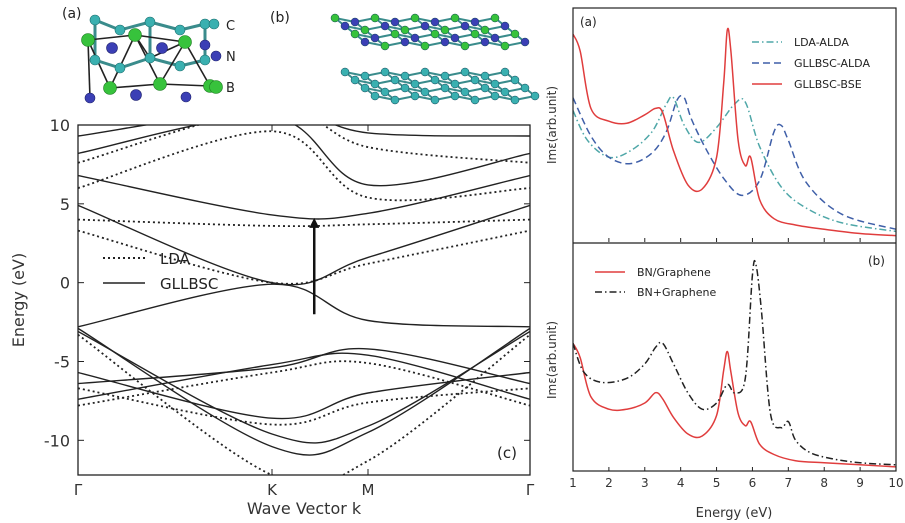 This screenshot has height=523, width=905. I want to click on absb-xtick-label: 1, so click(573, 483).